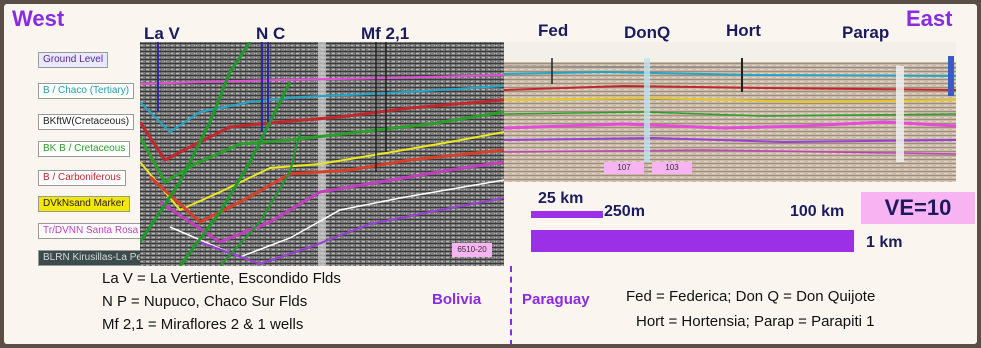 This screenshot has height=348, width=981. Describe the element at coordinates (221, 278) in the screenshot. I see `legend-la-v: La V = La Vertiente, Escondido Flds` at that location.